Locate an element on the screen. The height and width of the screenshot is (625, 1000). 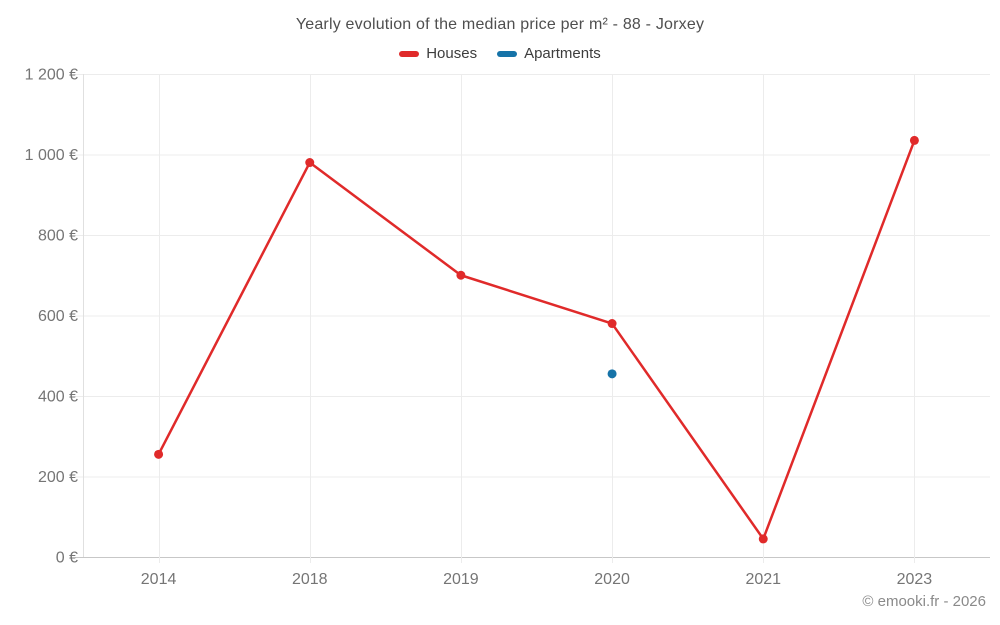
legend-item-apartments: Apartments is located at coordinates (549, 53).